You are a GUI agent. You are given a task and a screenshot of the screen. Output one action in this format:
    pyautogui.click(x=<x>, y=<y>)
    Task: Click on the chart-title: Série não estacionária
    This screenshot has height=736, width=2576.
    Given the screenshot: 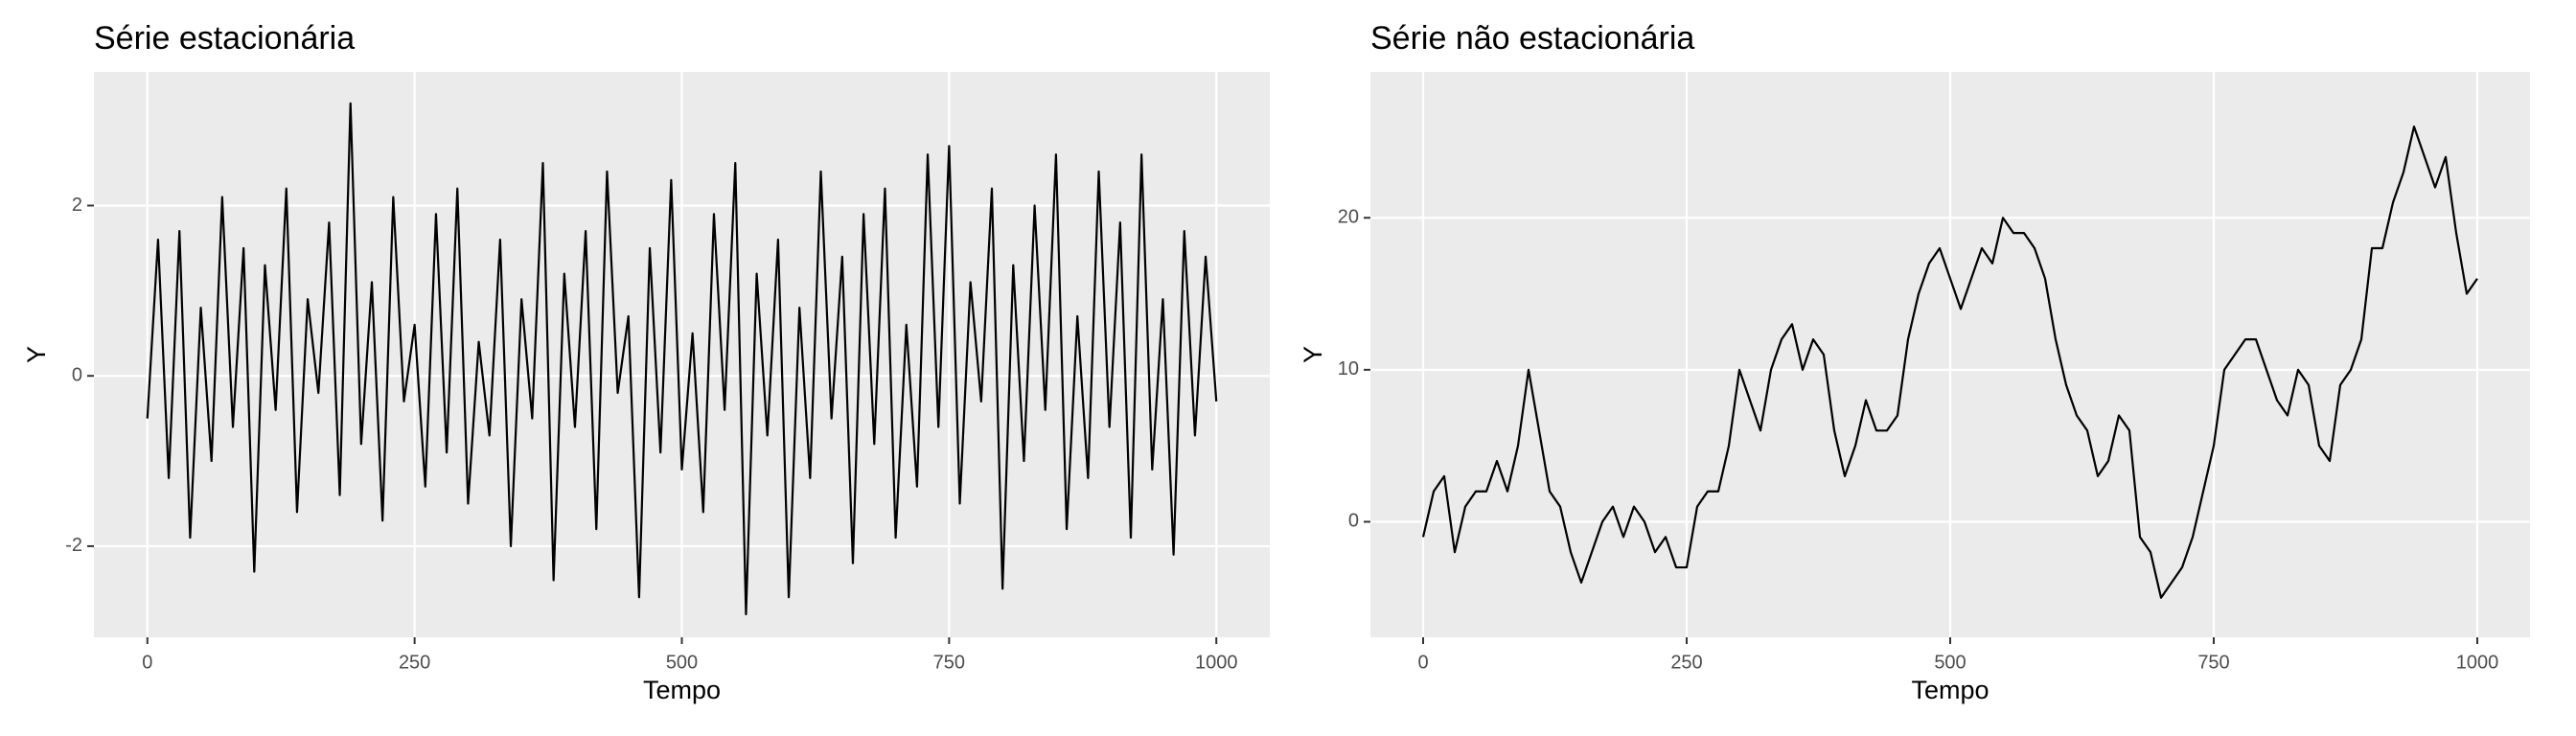 What is the action you would take?
    pyautogui.click(x=1532, y=38)
    